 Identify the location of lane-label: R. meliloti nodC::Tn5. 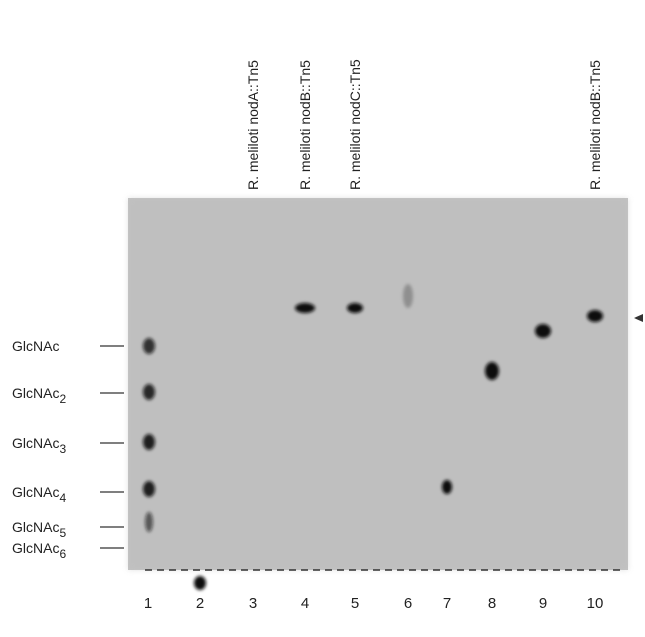
(355, 124).